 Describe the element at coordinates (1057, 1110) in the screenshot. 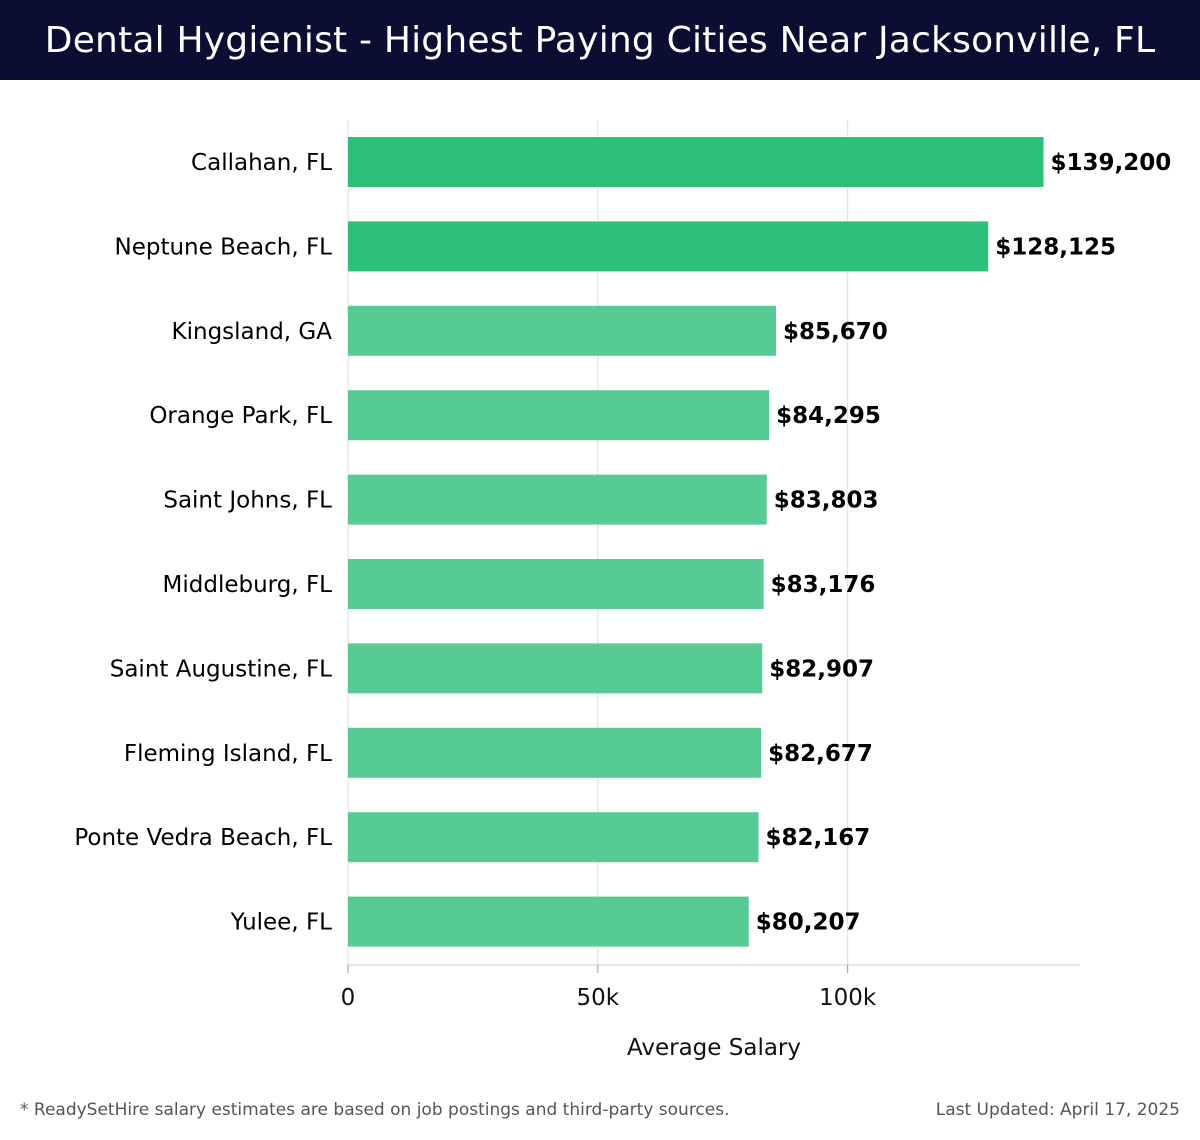

I see `last-updated: Last Updated: April 17, 2025` at that location.